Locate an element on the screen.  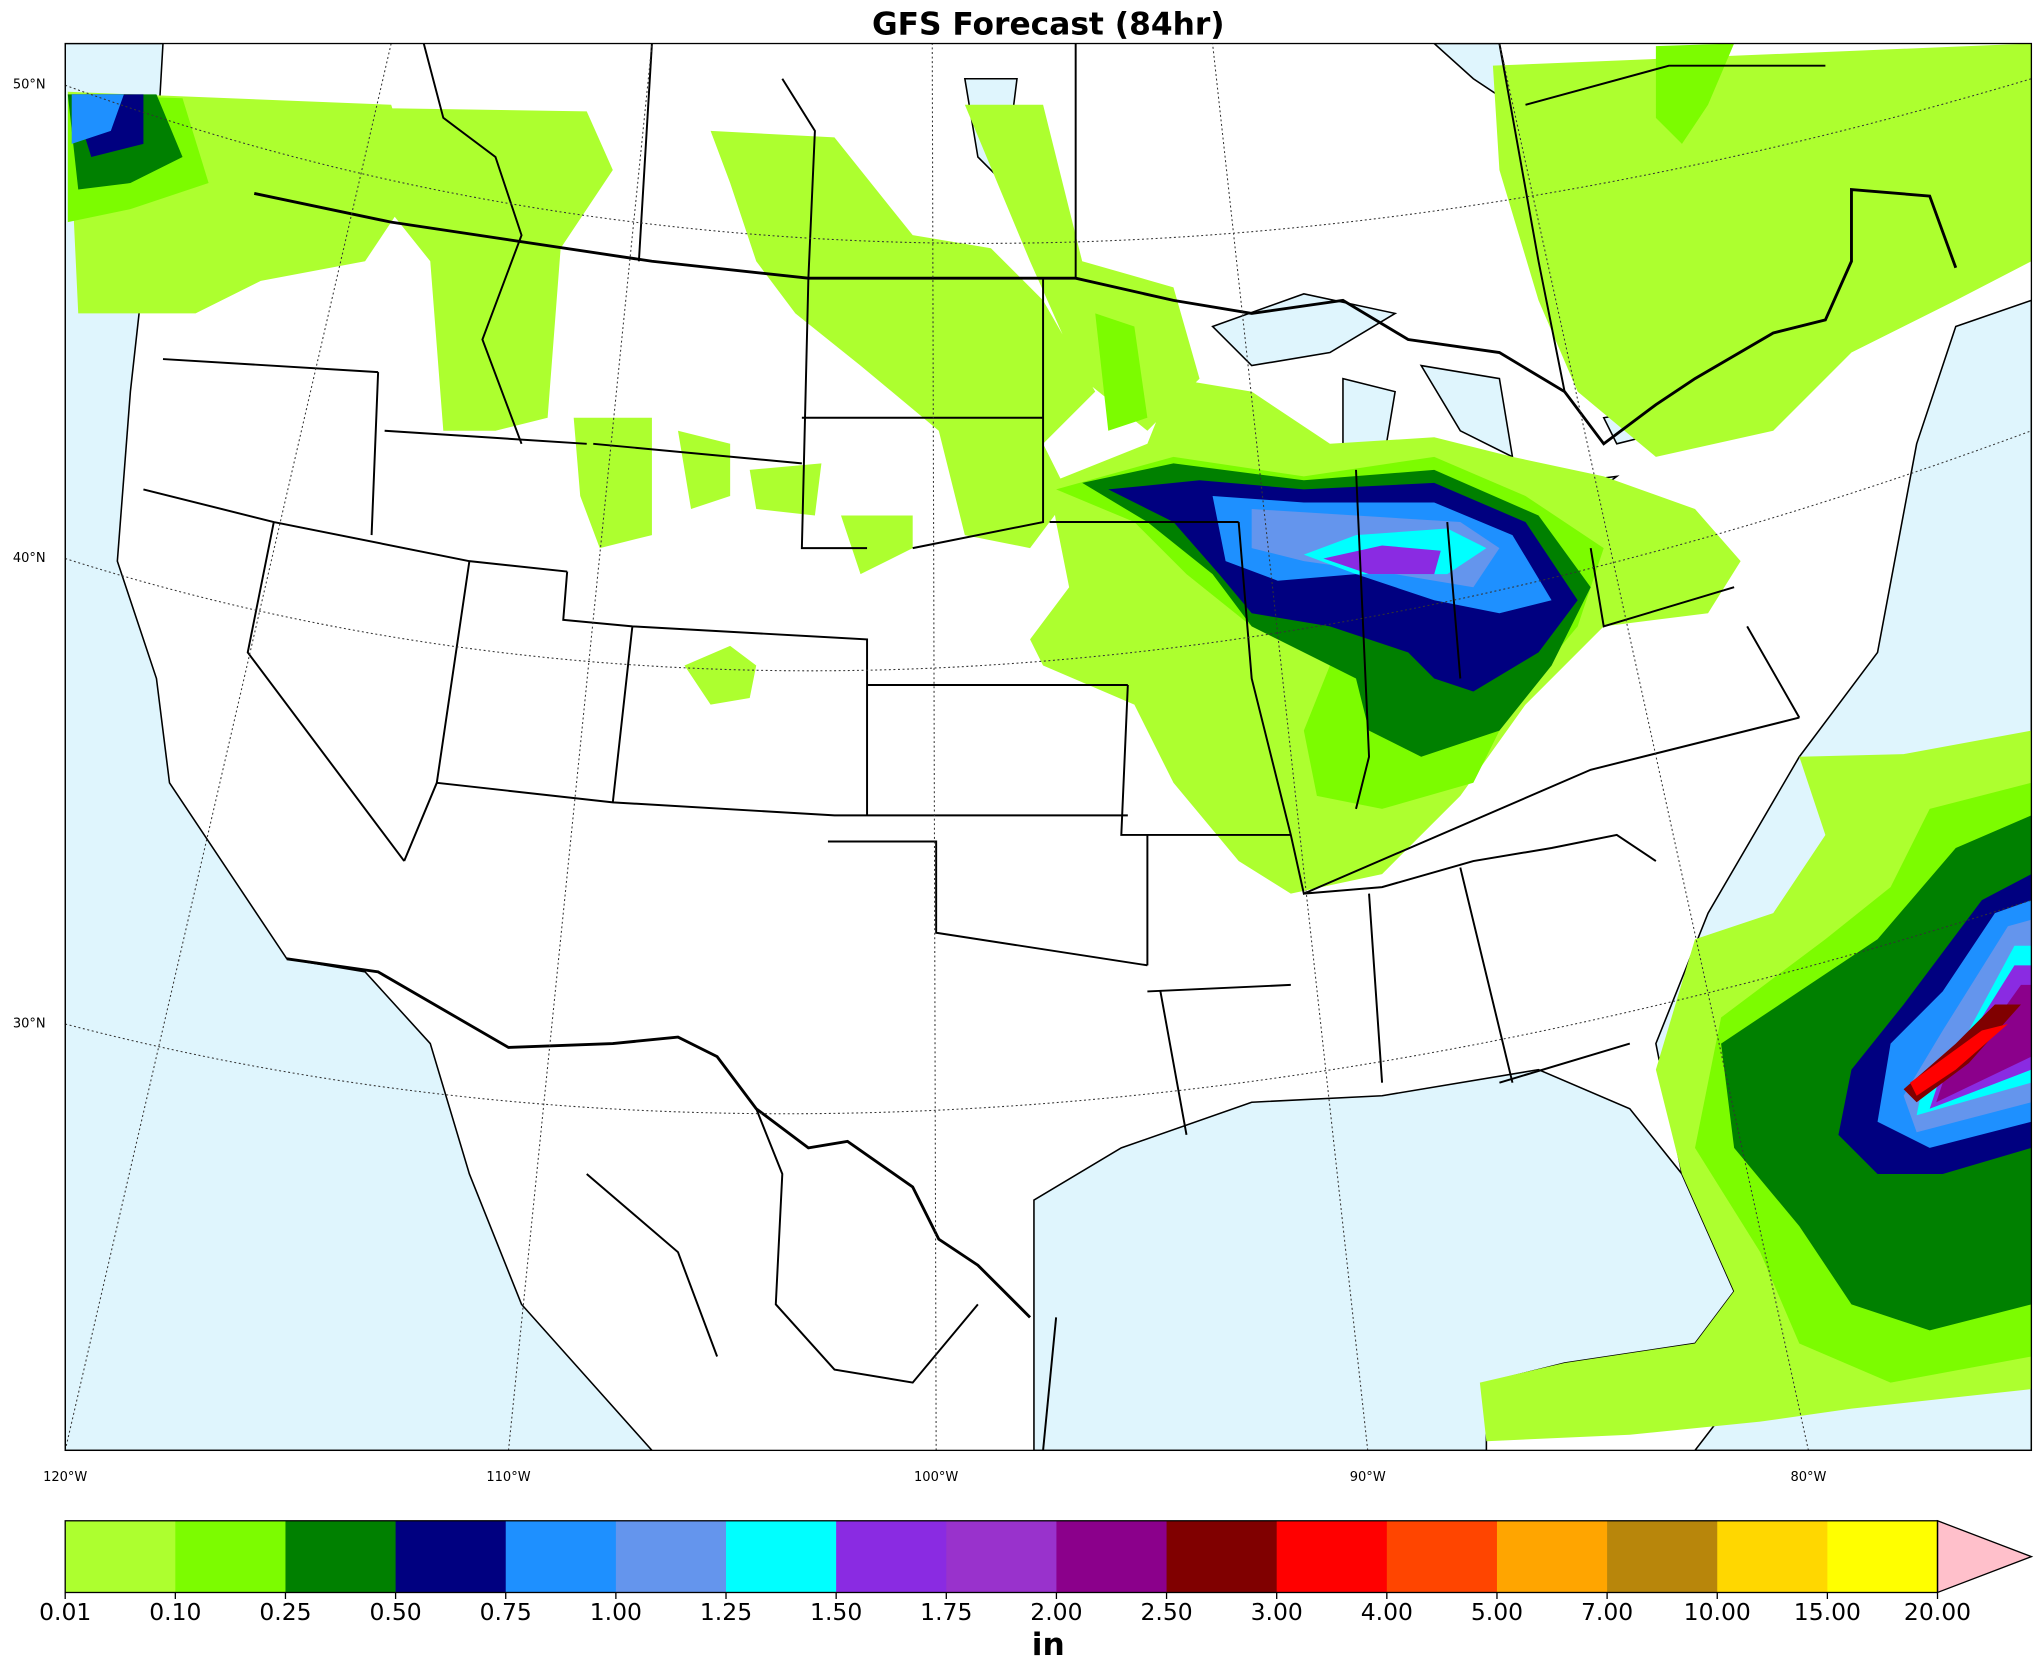
colorbar-label: 4.00 is located at coordinates (1387, 1612).